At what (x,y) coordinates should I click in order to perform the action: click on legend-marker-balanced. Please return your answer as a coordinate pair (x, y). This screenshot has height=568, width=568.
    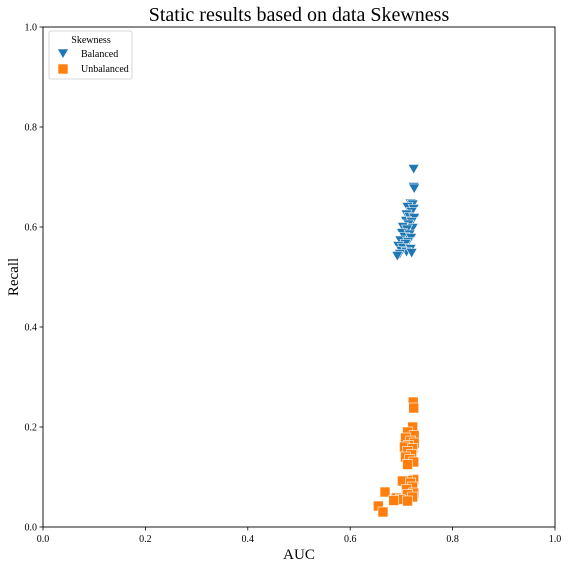
    Looking at the image, I should click on (63, 54).